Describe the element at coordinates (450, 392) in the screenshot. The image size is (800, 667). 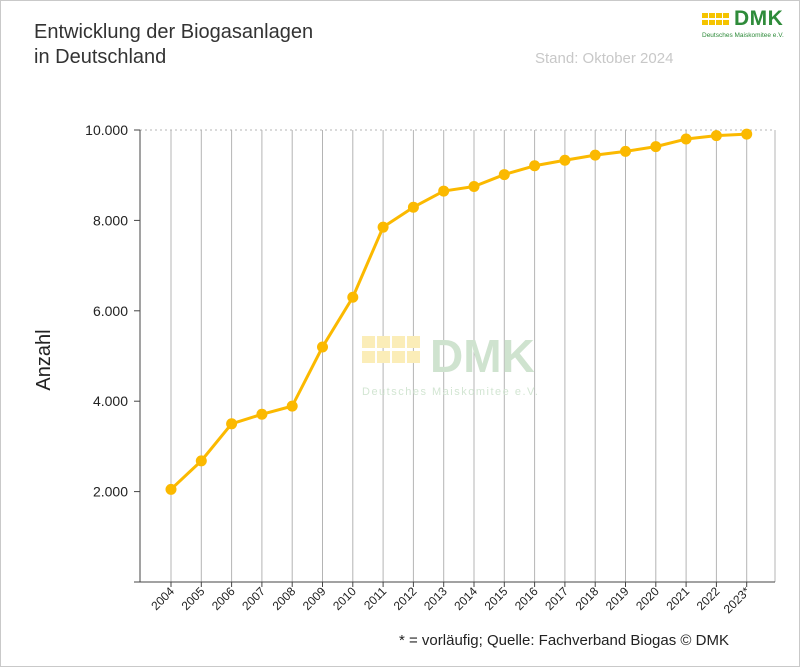
I see `watermark-subtitle: Deutsches Maiskomitee e.V.` at that location.